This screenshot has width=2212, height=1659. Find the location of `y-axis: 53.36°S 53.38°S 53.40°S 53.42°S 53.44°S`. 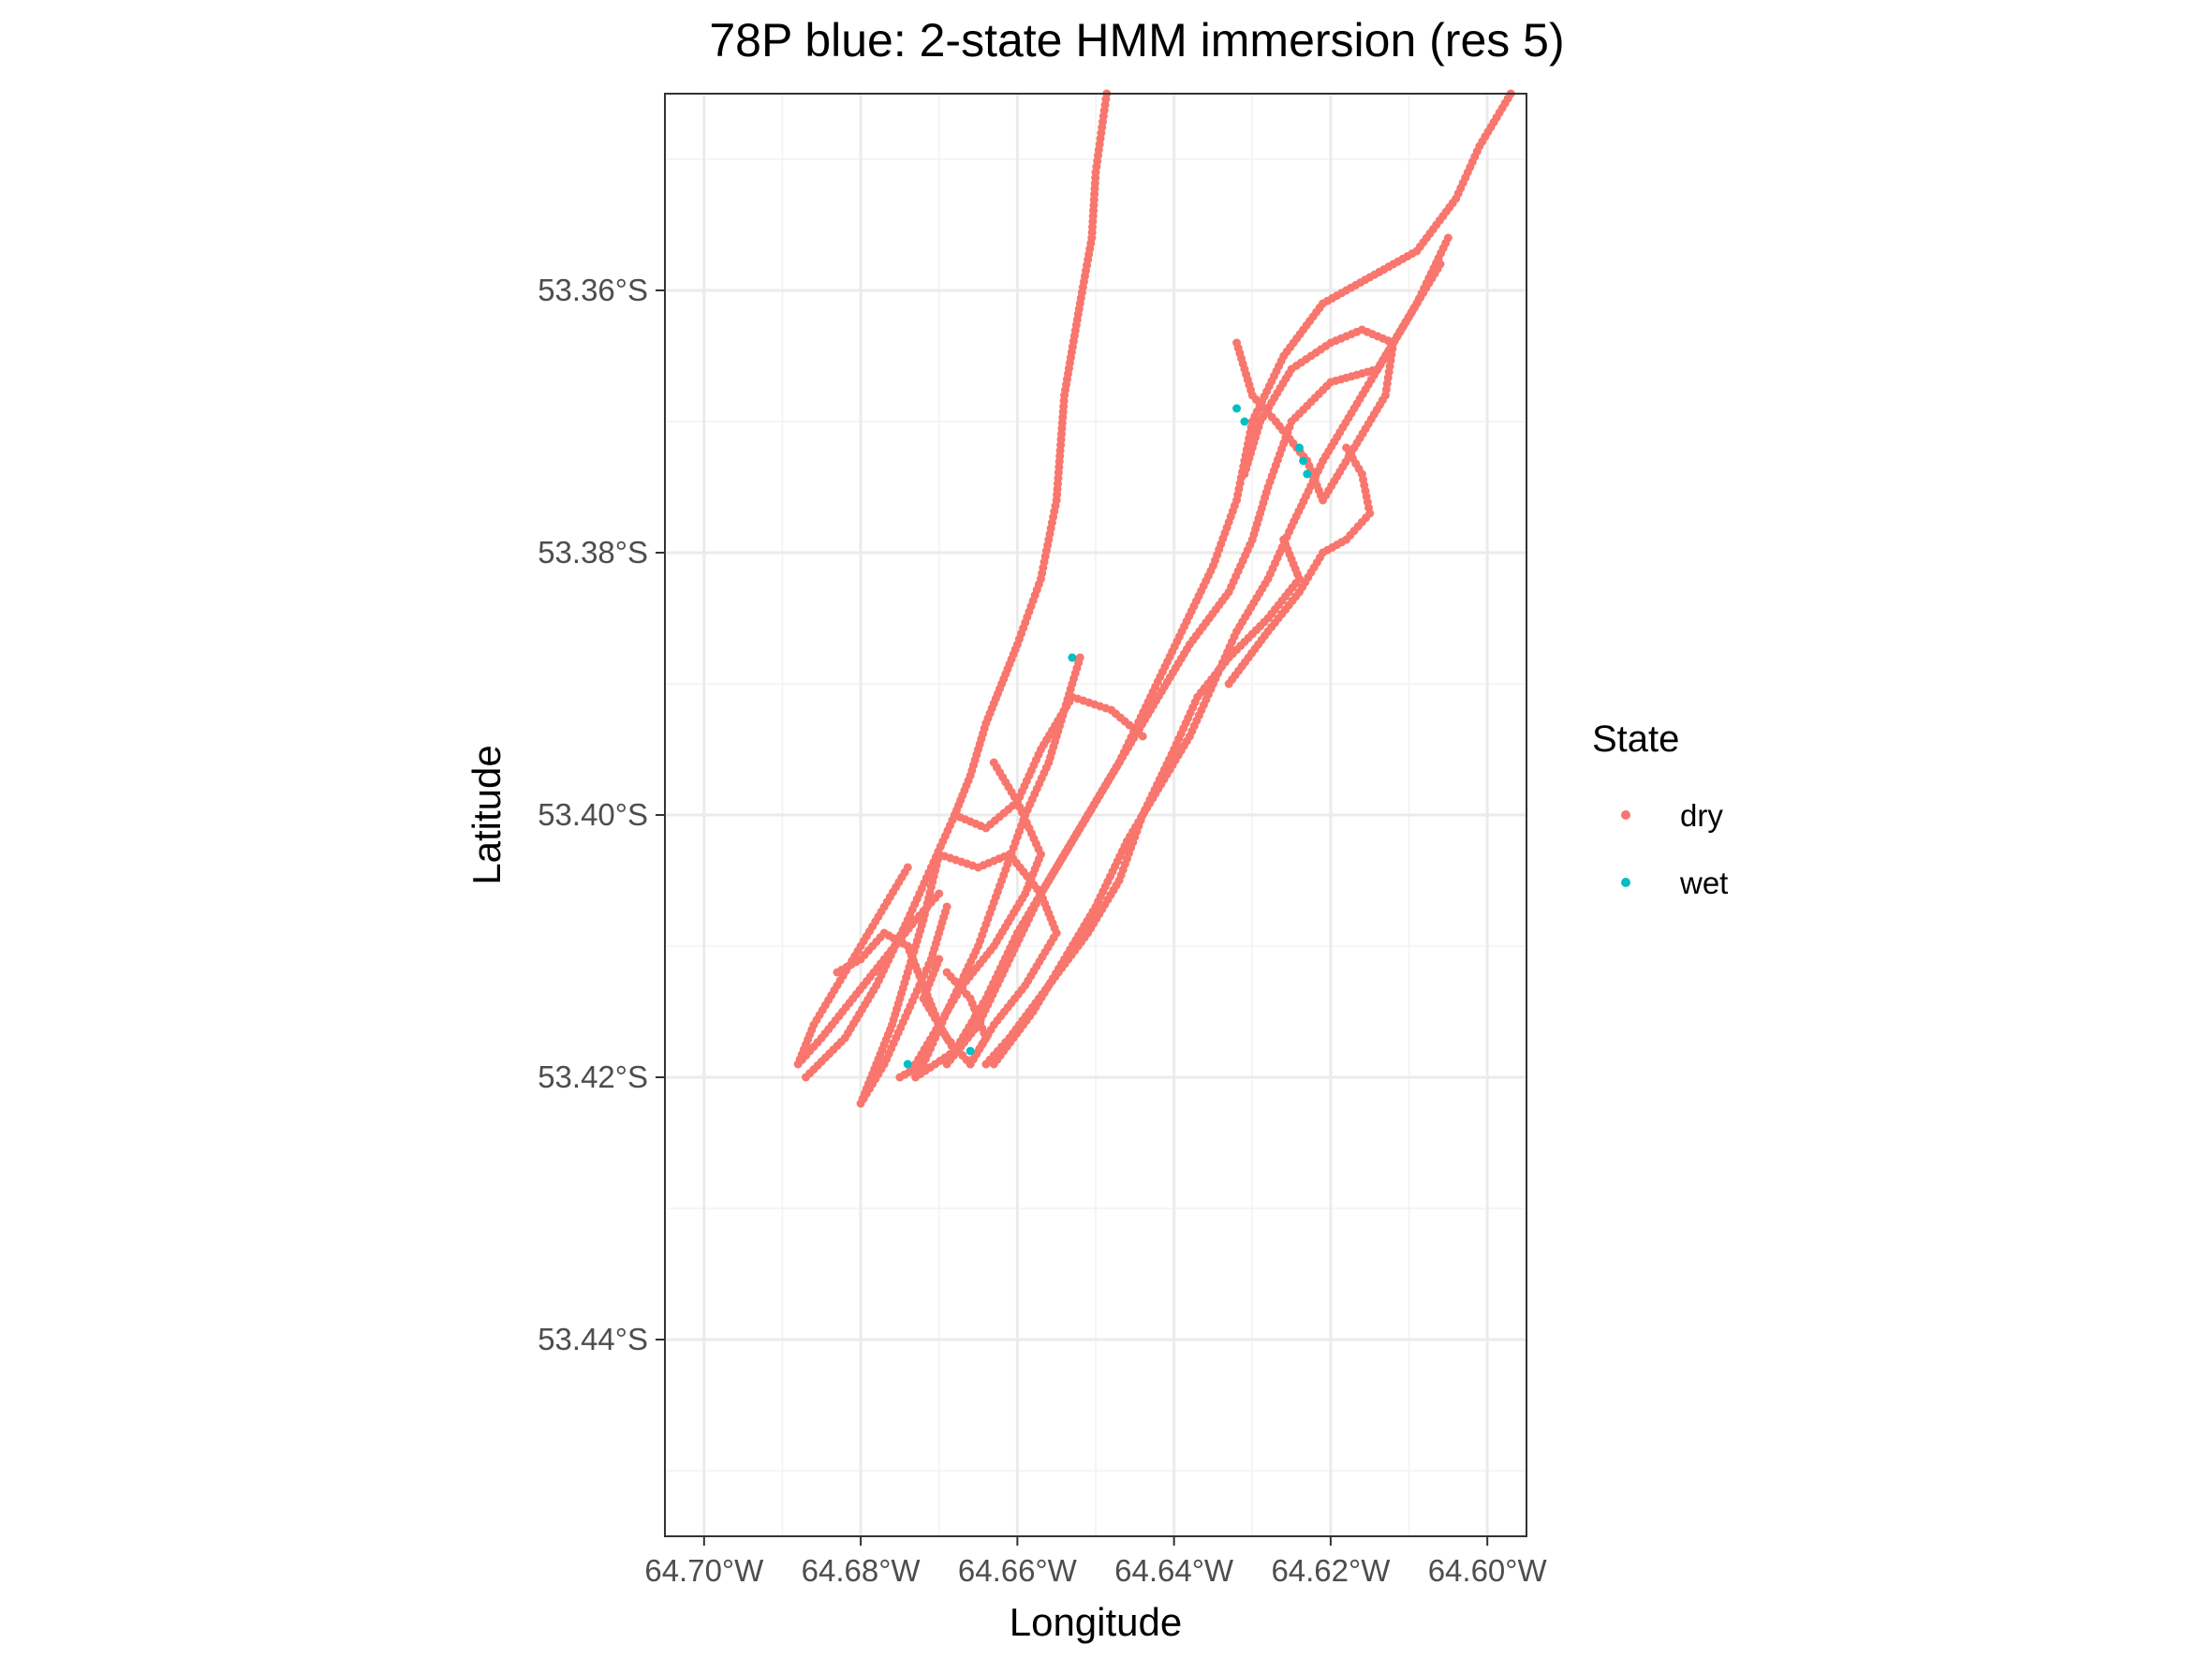

y-axis: 53.36°S 53.38°S 53.40°S 53.42°S 53.44°S is located at coordinates (601, 814).